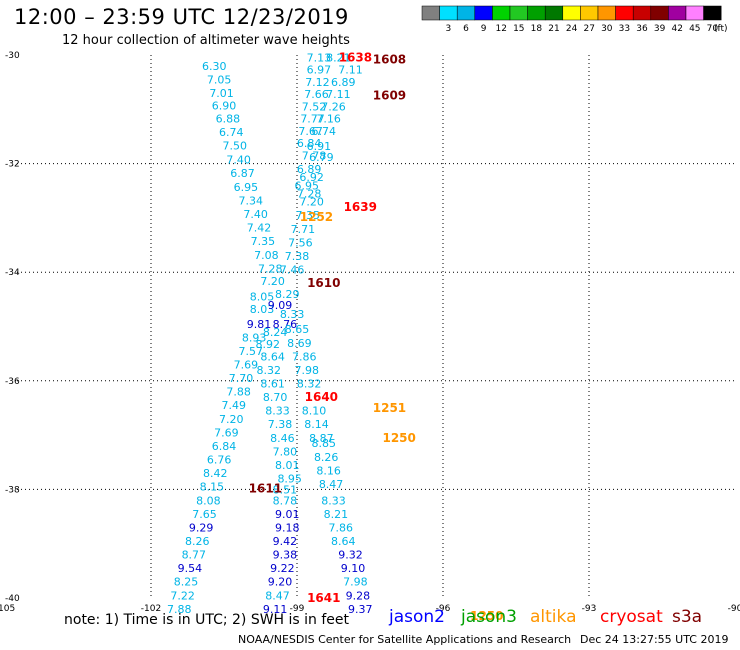 This screenshot has height=650, width=740. What do you see at coordinates (323, 283) in the screenshot?
I see `pass-time-label: 1610` at bounding box center [323, 283].